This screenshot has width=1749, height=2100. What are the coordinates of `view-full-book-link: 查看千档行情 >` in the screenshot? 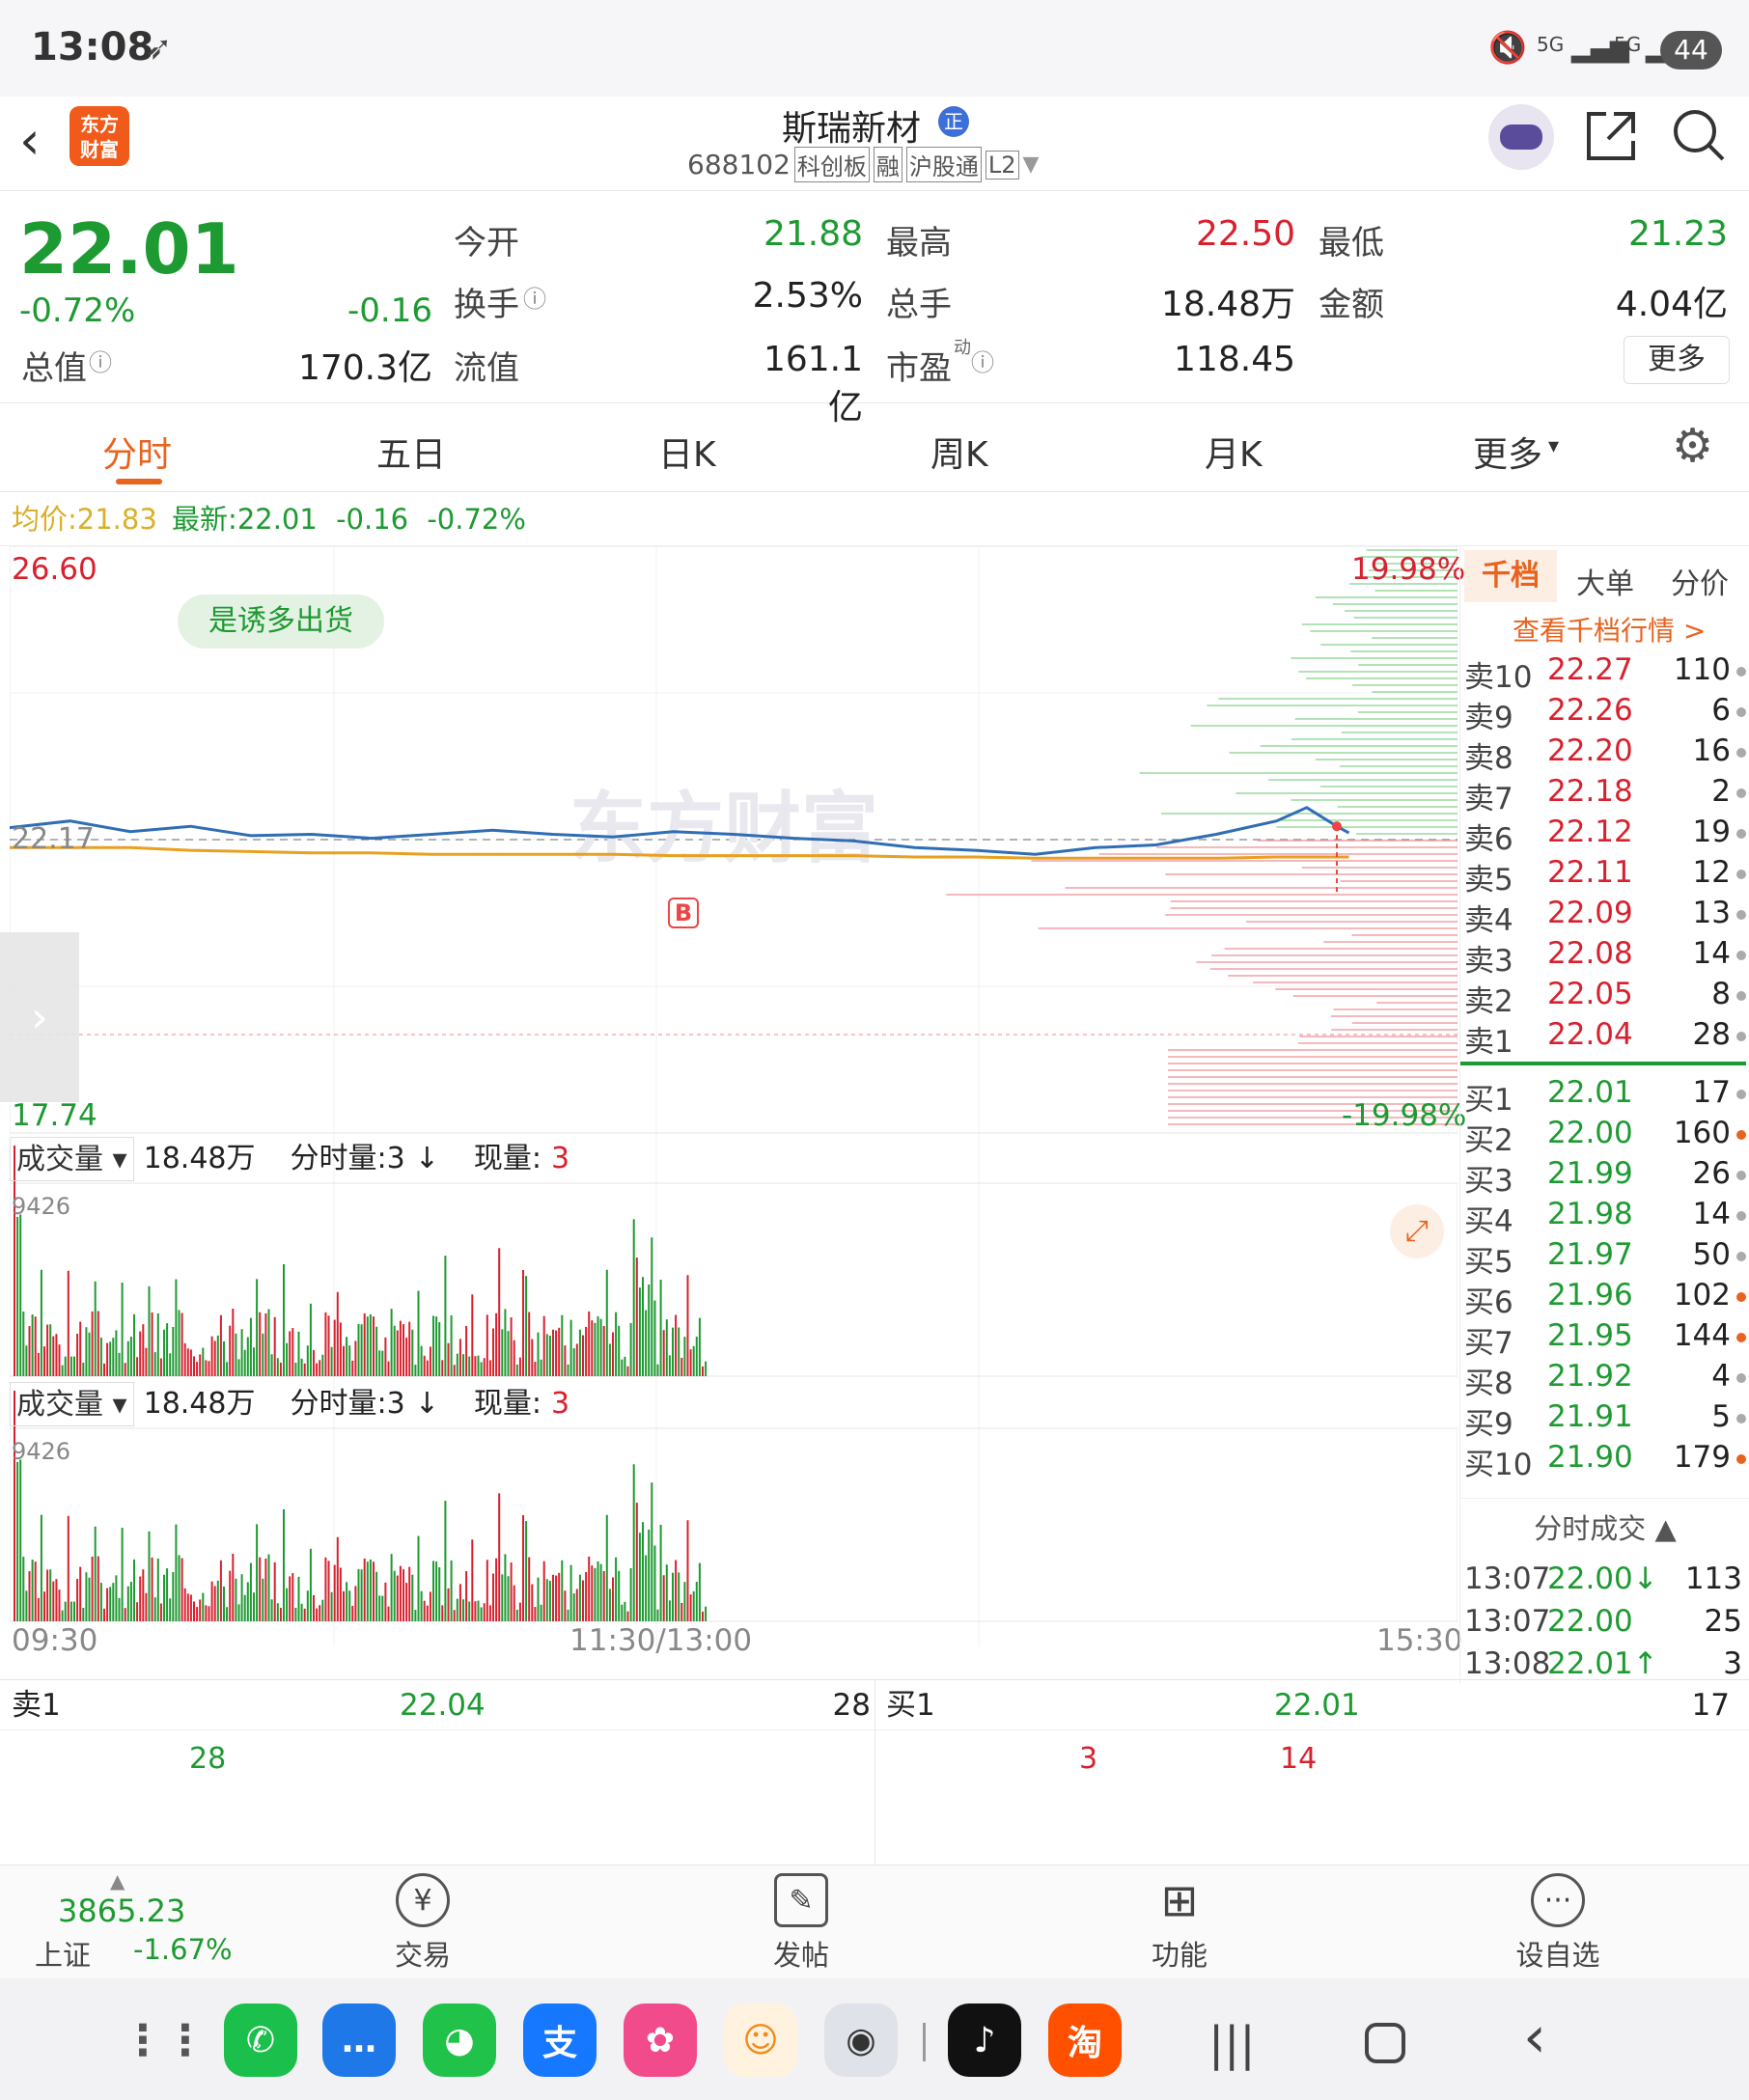 It's located at (1610, 631).